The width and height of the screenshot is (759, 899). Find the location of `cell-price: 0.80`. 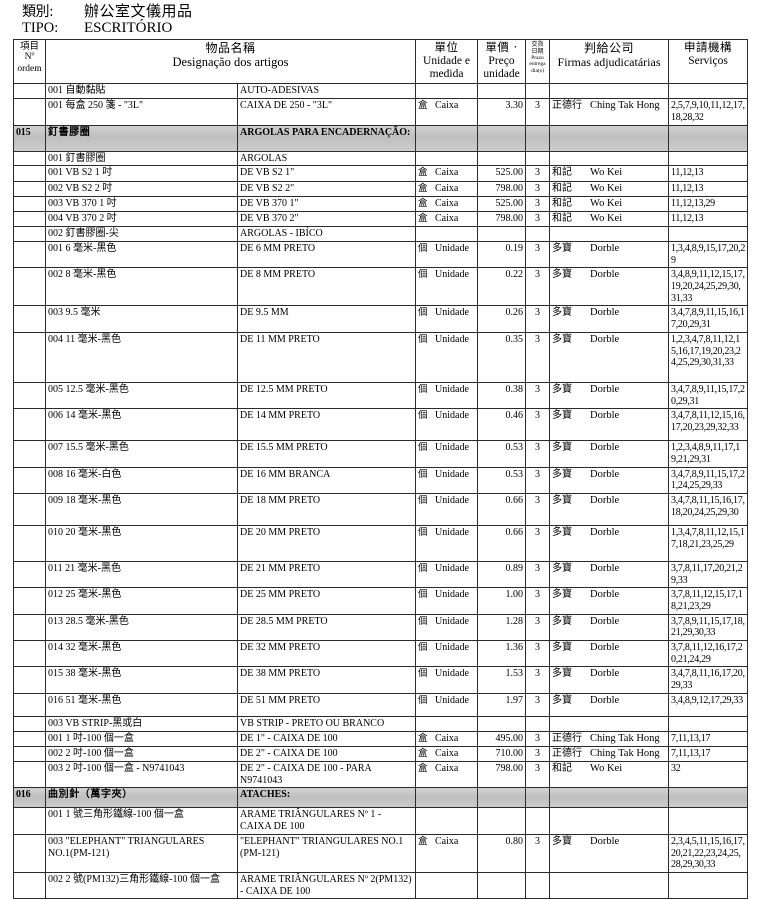

cell-price: 0.80 is located at coordinates (502, 853).